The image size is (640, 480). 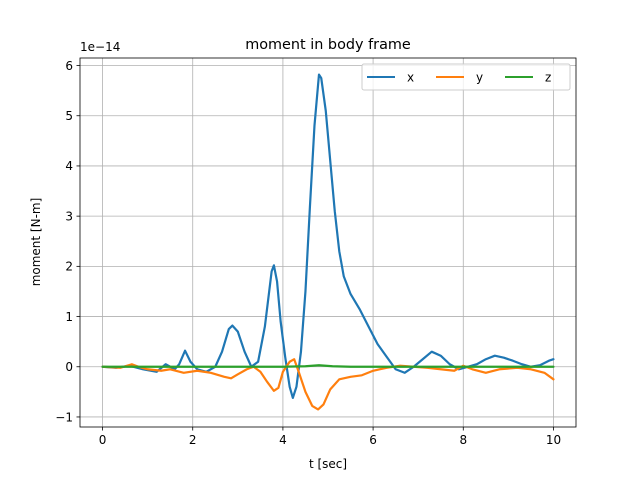 I want to click on y-tick-label: 3, so click(x=69, y=216).